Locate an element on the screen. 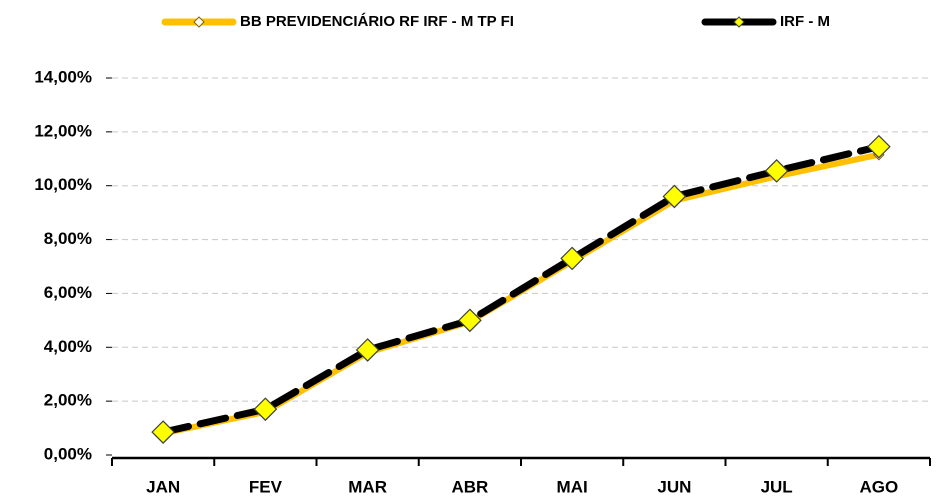 This screenshot has width=946, height=500. y-tick-label: 10,00% is located at coordinates (63, 184).